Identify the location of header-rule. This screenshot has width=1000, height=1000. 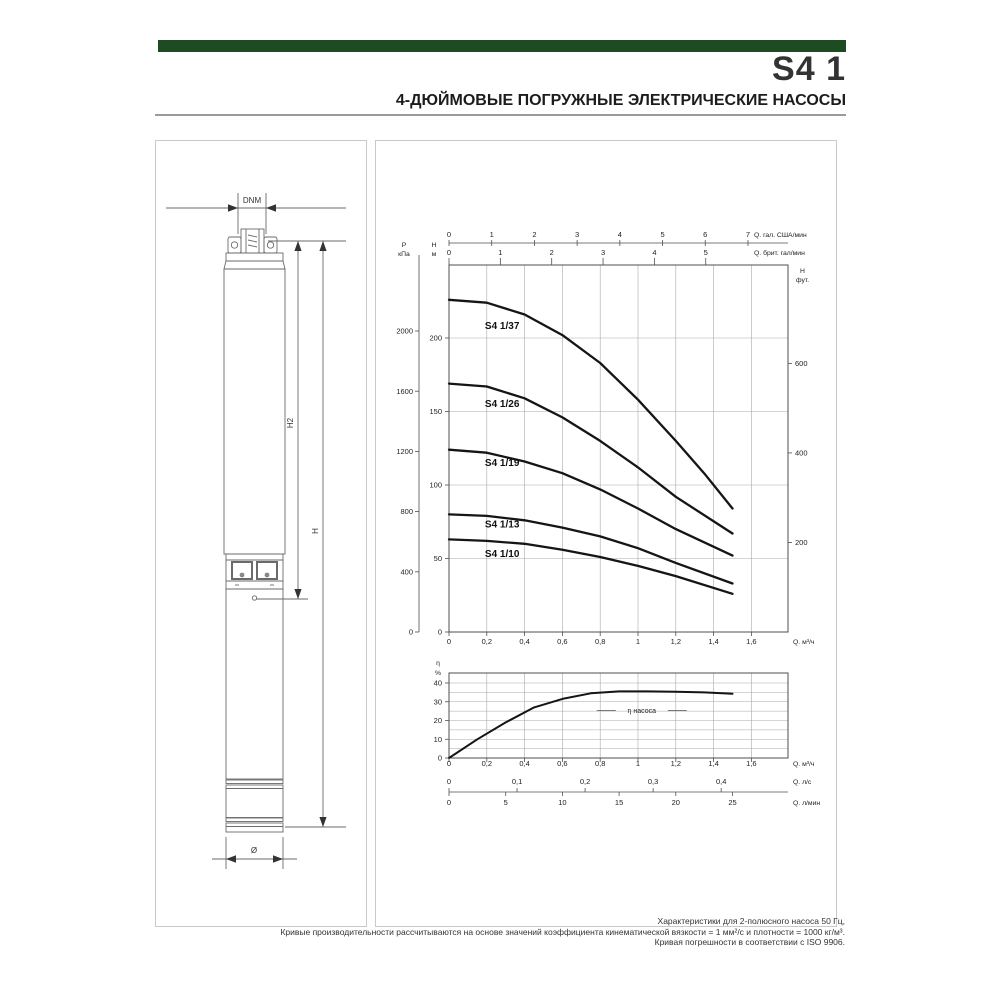
(500, 115).